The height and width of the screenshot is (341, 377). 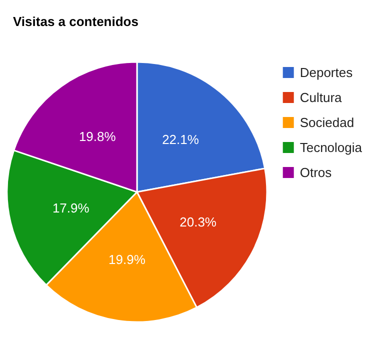 What do you see at coordinates (97, 136) in the screenshot?
I see `data-label: 19.8%` at bounding box center [97, 136].